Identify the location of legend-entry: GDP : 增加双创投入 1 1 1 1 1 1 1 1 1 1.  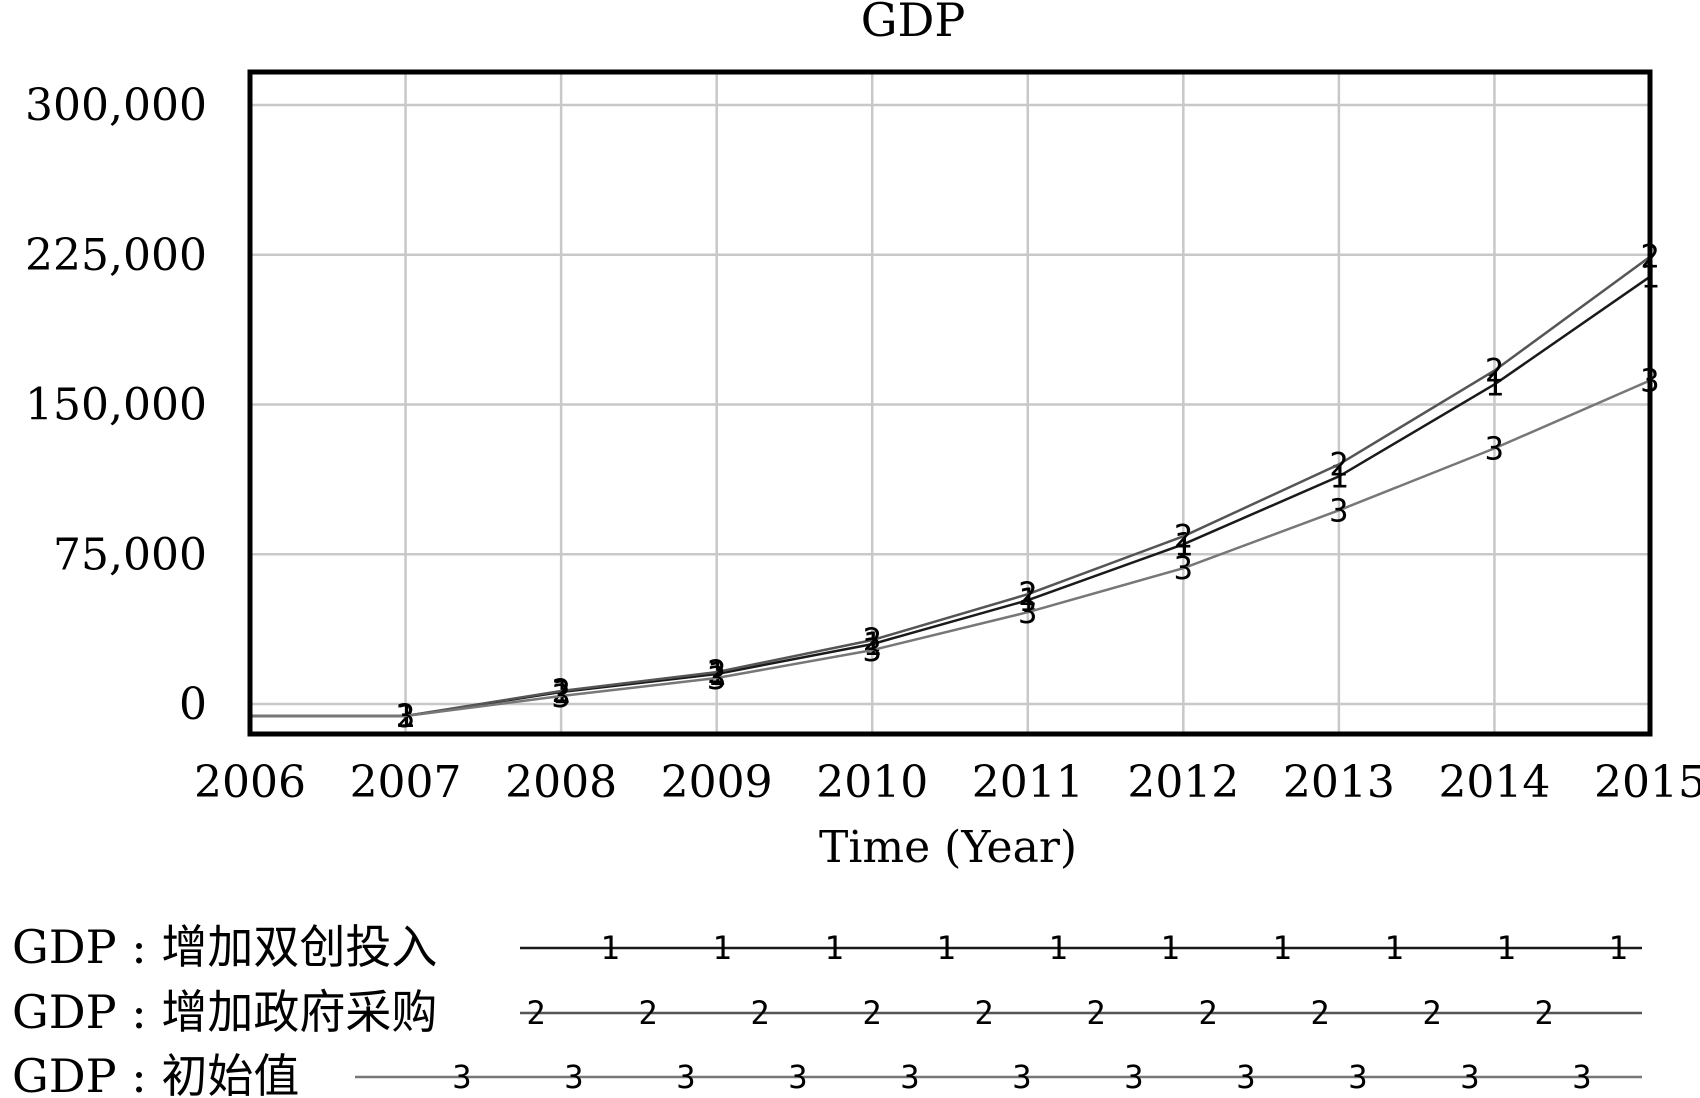
(827, 947).